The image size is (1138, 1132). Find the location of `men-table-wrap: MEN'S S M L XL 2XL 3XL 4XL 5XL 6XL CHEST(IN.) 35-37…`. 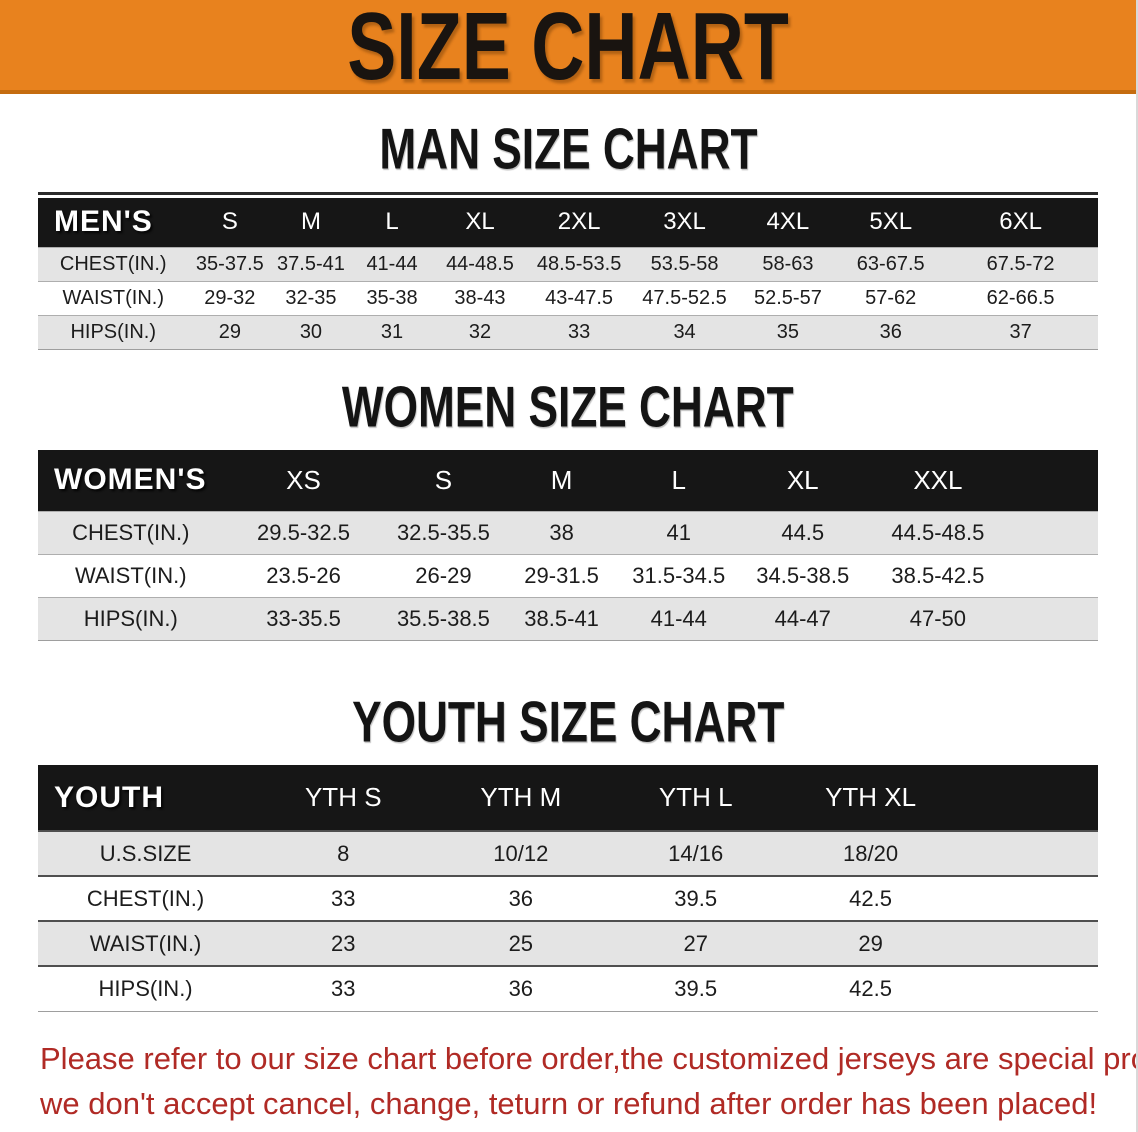

men-table-wrap: MEN'S S M L XL 2XL 3XL 4XL 5XL 6XL CHEST(IN.) 35-37… is located at coordinates (568, 271).